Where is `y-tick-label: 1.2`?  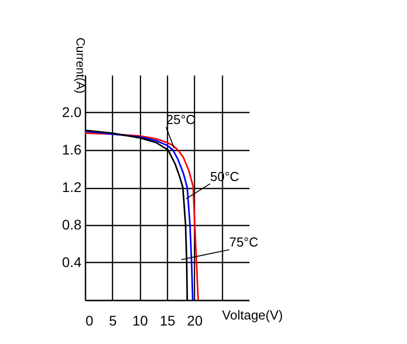 y-tick-label: 1.2 is located at coordinates (72, 187).